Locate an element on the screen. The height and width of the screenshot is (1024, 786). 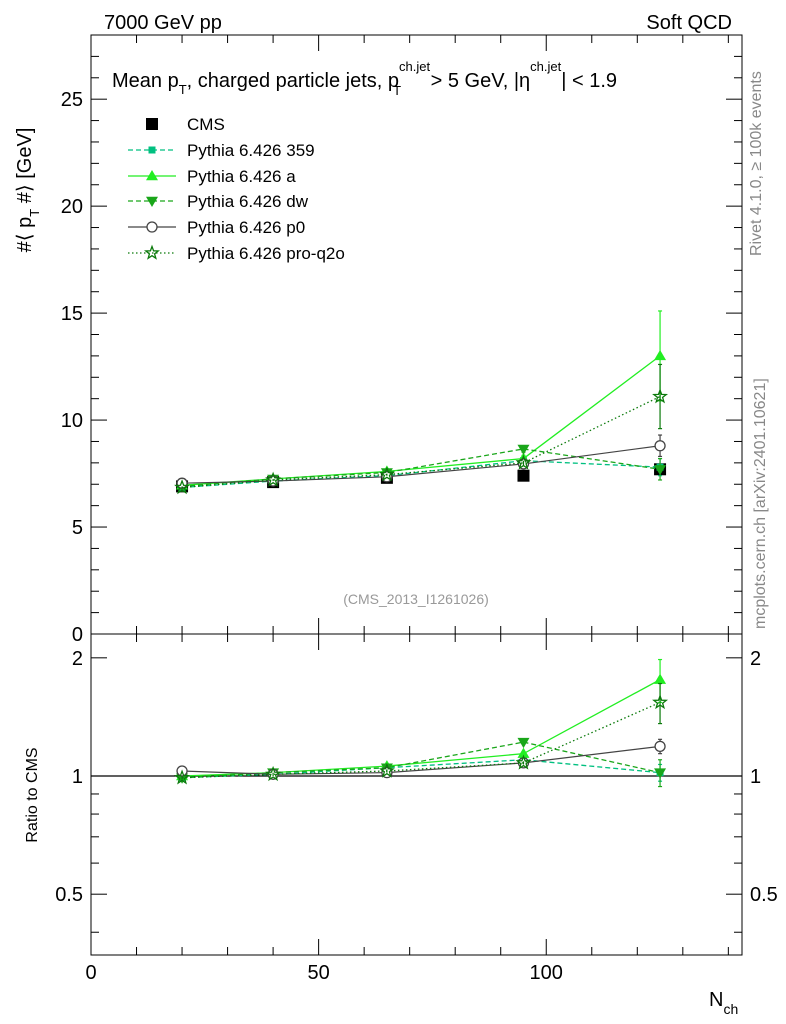
ratio-line-pythia-p0 is located at coordinates (421, 760).